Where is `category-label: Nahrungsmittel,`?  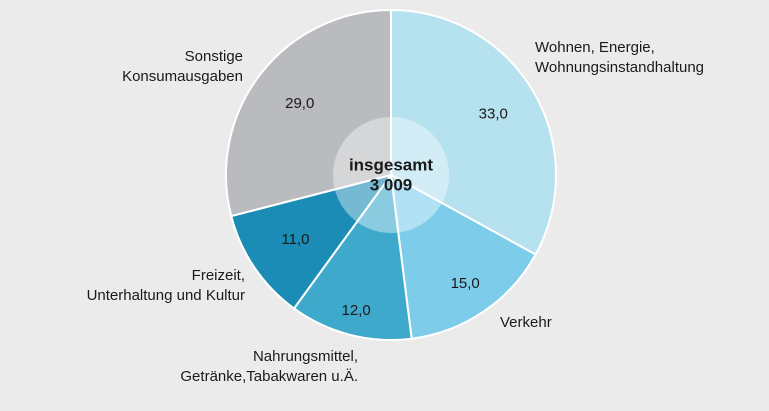
category-label: Nahrungsmittel, is located at coordinates (305, 356).